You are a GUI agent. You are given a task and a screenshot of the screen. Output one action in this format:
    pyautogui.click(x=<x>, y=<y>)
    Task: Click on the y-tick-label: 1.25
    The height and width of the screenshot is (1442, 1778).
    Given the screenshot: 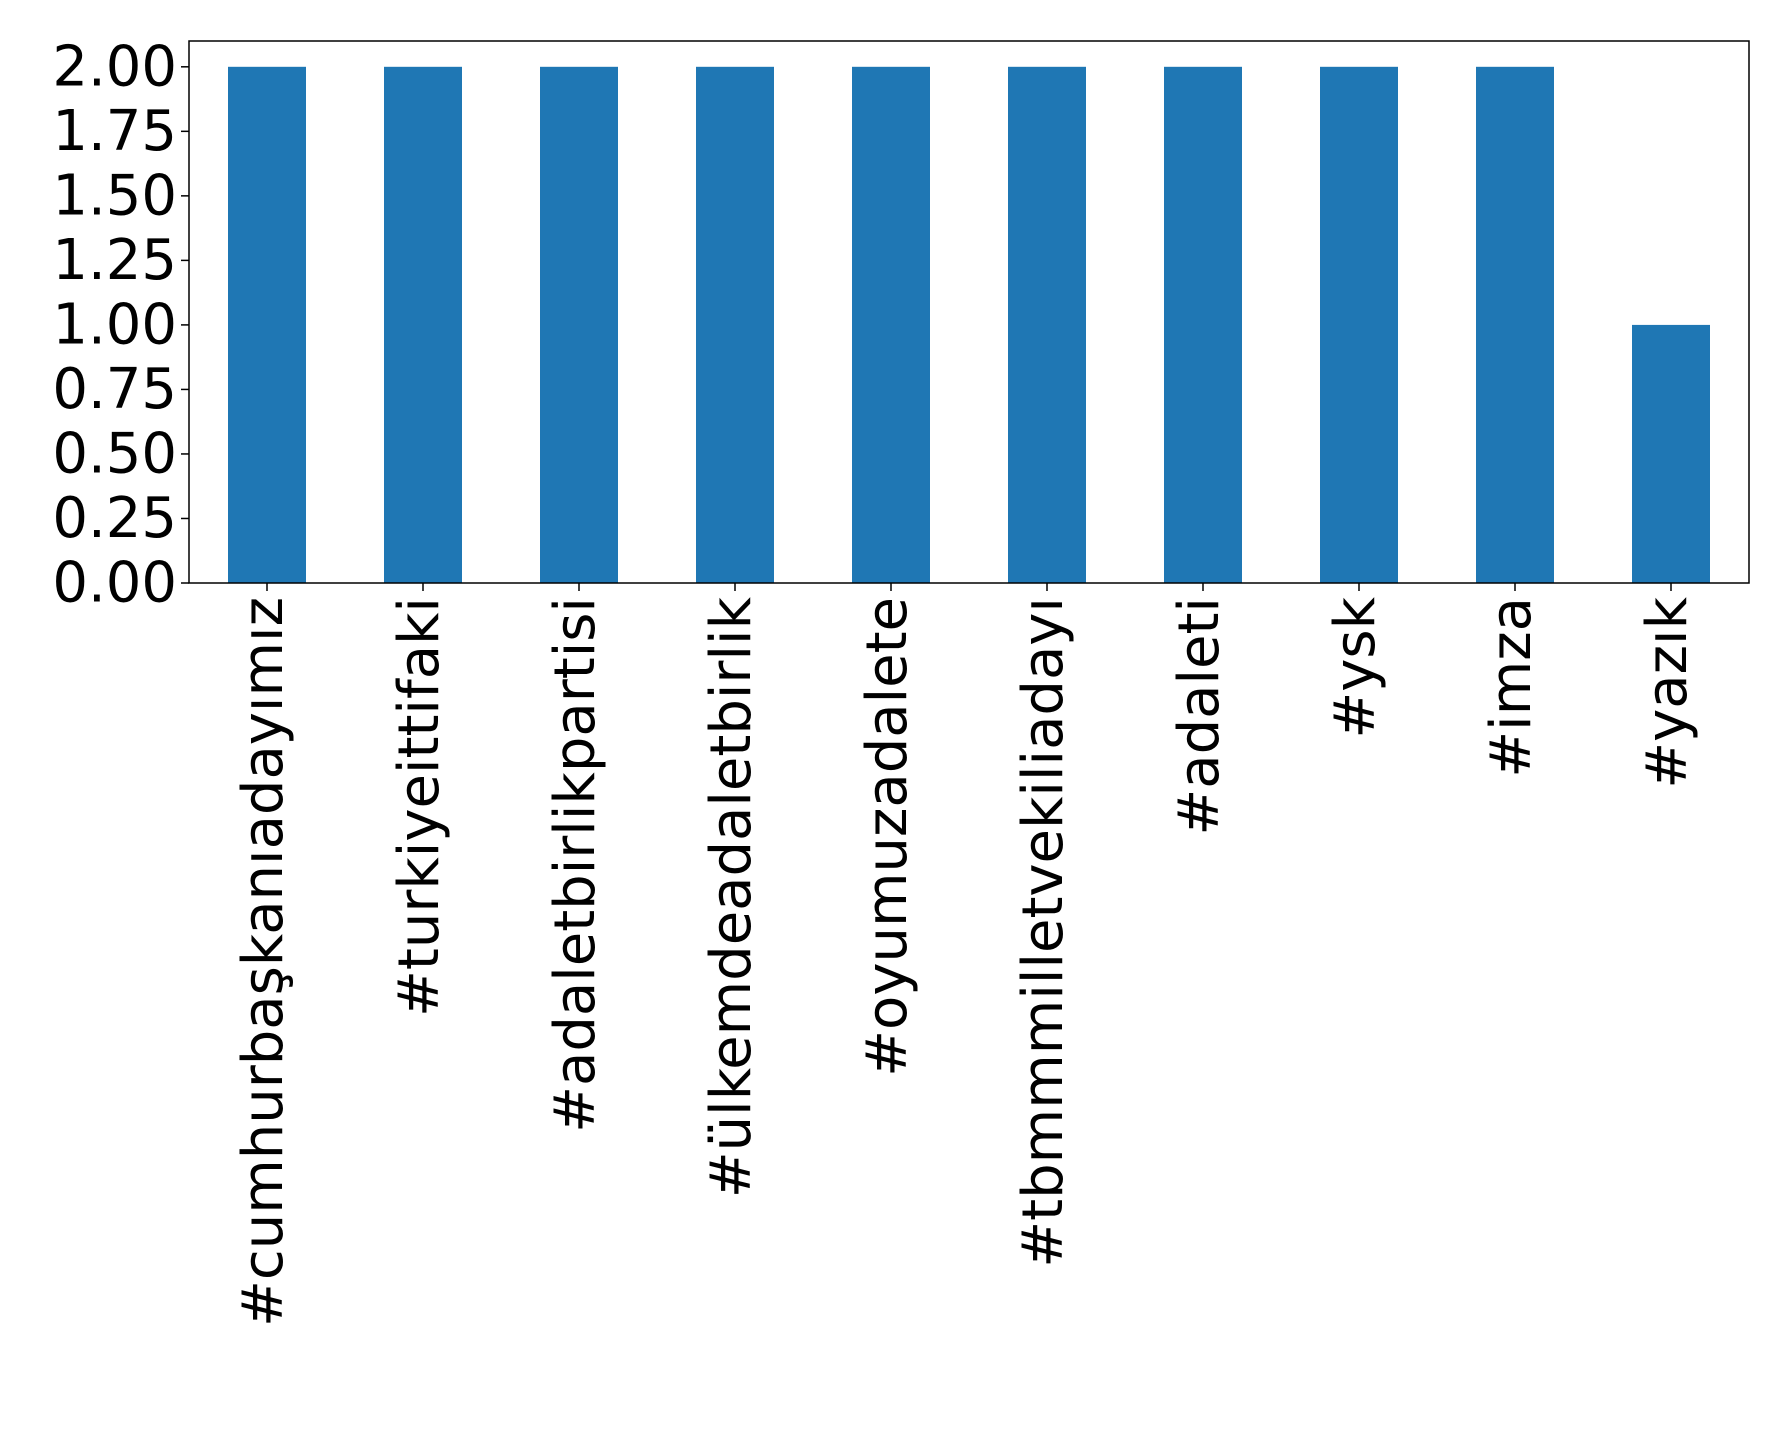 What is the action you would take?
    pyautogui.click(x=114, y=260)
    